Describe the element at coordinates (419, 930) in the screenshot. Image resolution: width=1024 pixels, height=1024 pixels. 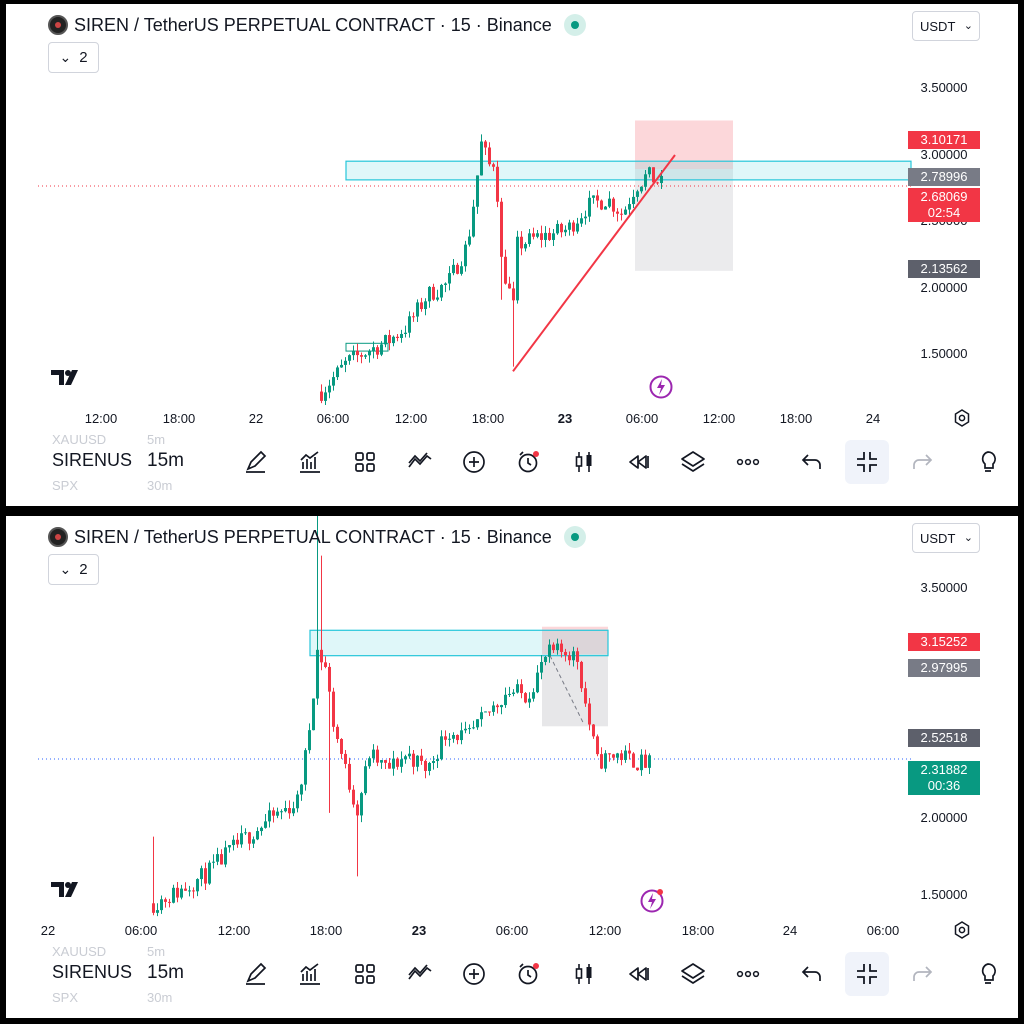
I see `time-axis-label: 23` at that location.